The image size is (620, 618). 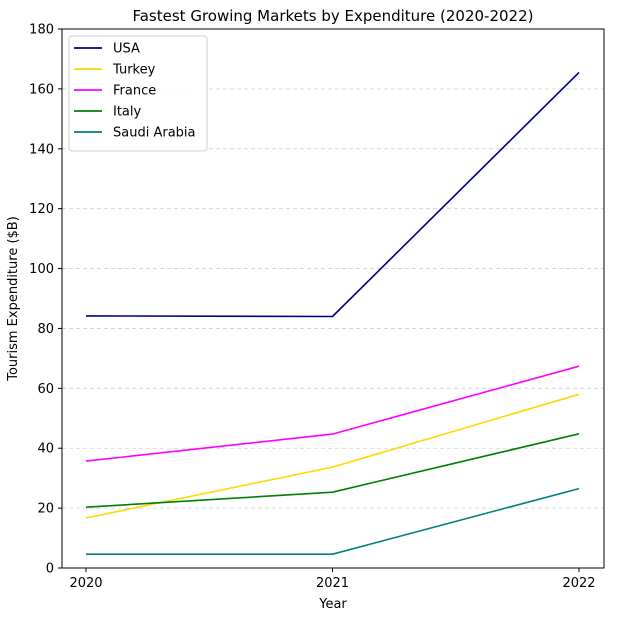 I want to click on legend-label-france: France, so click(x=134, y=91).